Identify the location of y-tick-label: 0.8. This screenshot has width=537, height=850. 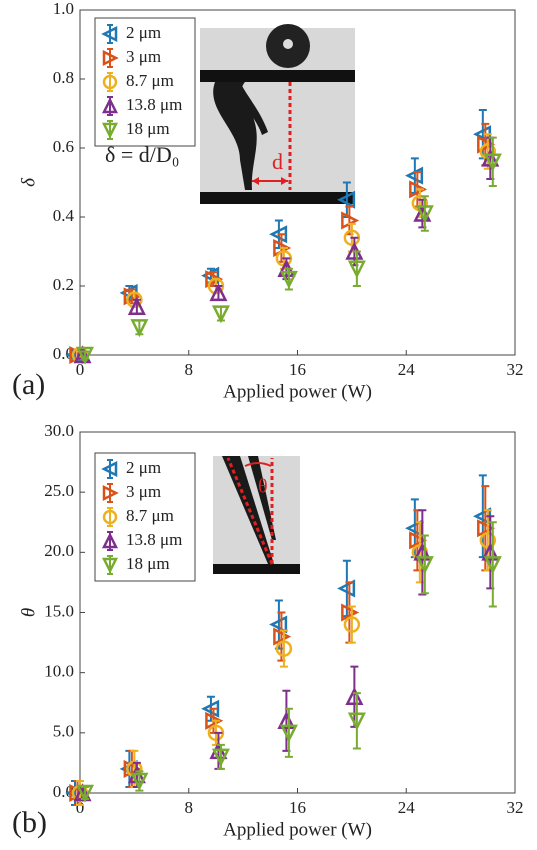
(63, 77).